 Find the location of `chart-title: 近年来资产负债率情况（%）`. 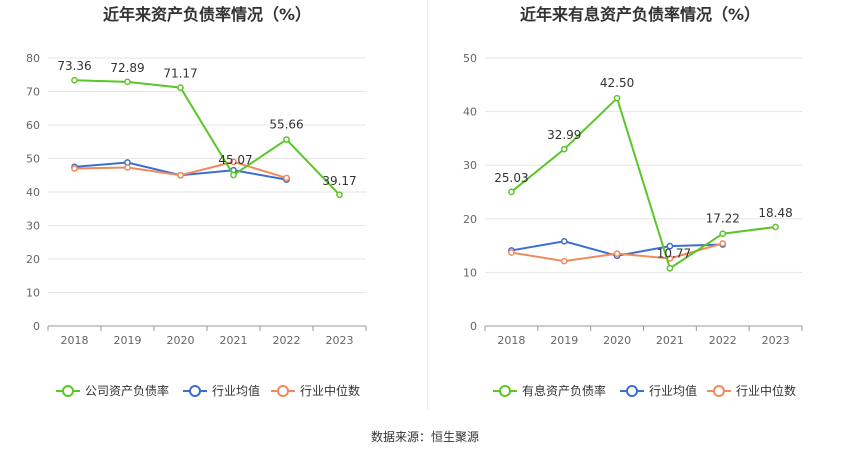

chart-title: 近年来资产负债率情况（%） is located at coordinates (207, 14).